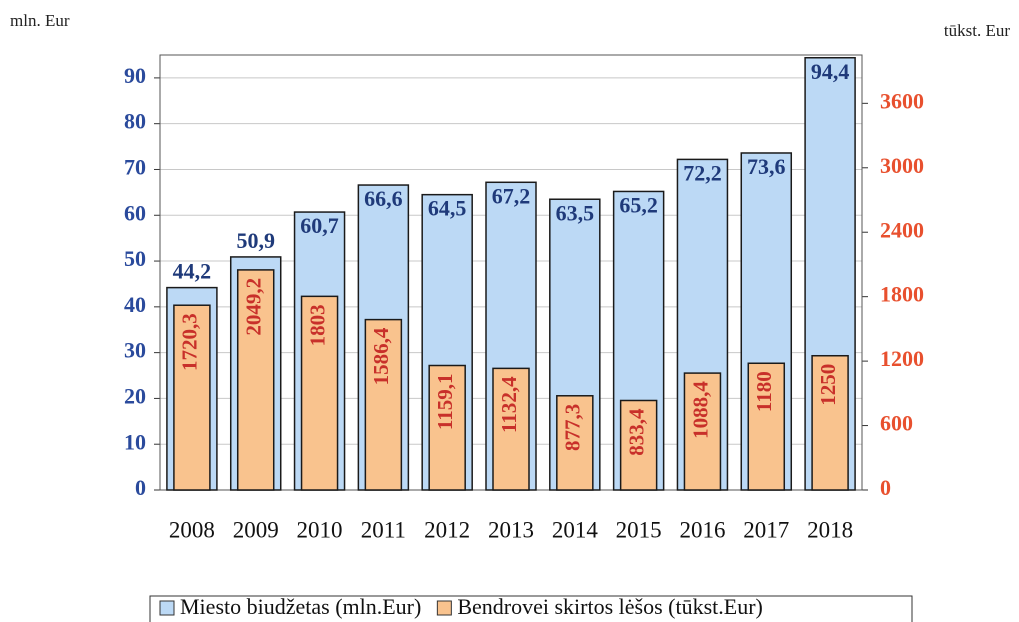  I want to click on x-tick-label: 2009, so click(256, 529).